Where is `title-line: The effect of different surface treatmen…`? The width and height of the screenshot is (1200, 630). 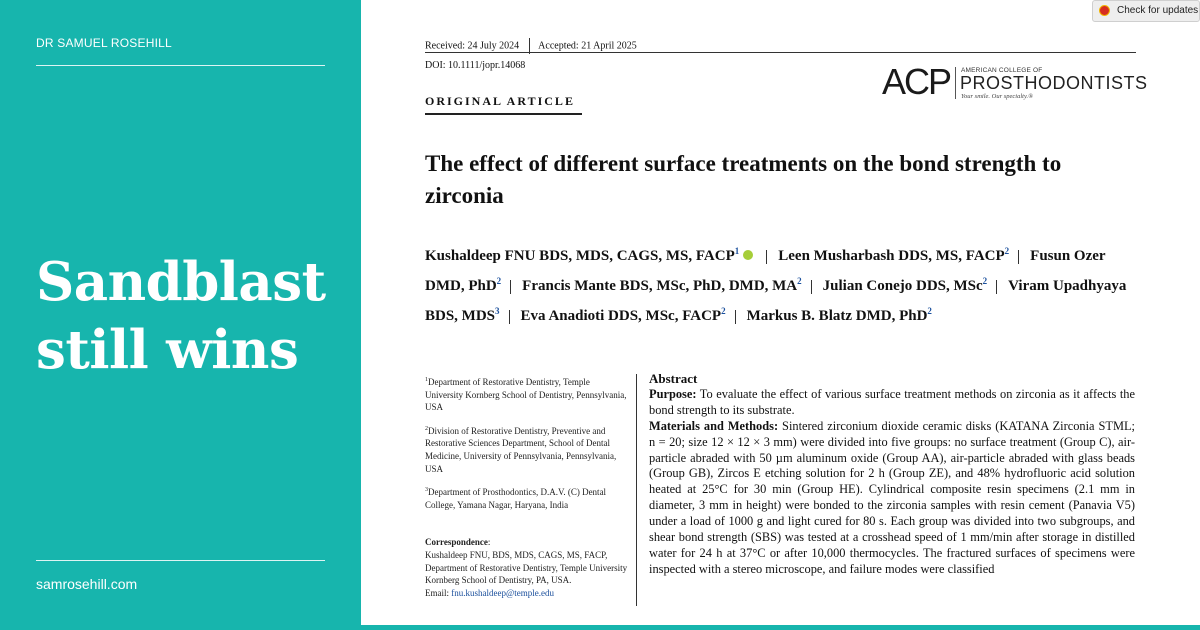
title-line: The effect of different surface treatmen… is located at coordinates (743, 163).